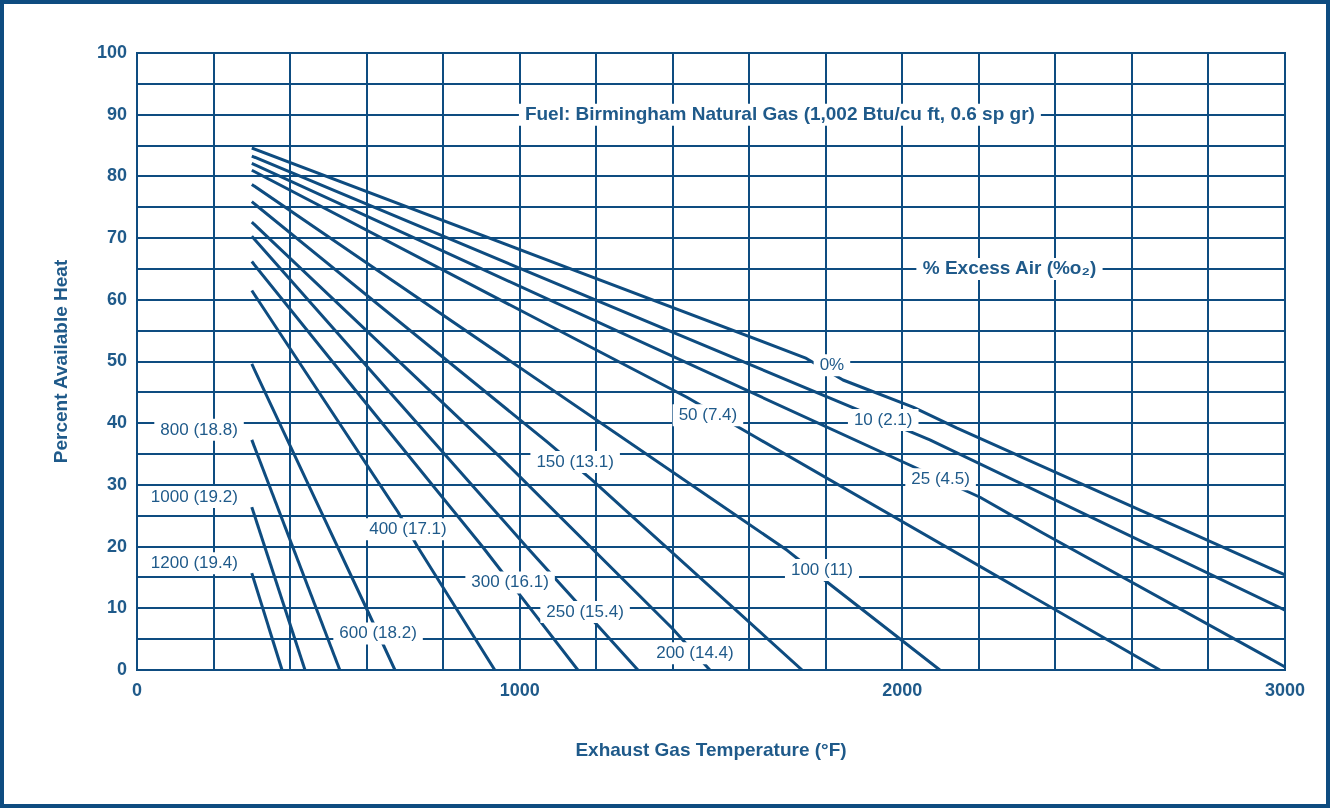  I want to click on annotation: 25 (4.5), so click(940, 479).